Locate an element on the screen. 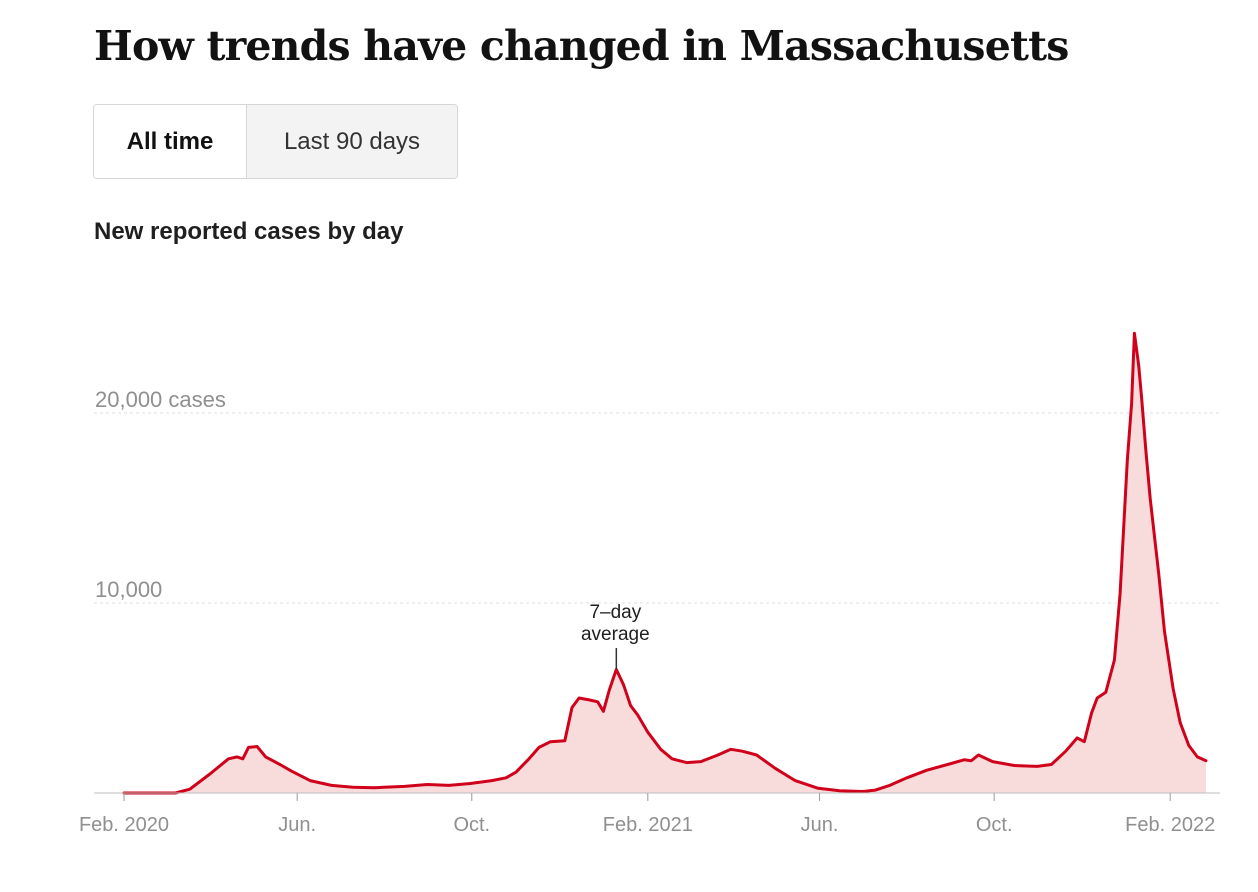 The width and height of the screenshot is (1258, 892). y-tick-label: 20,000 cases is located at coordinates (160, 399).